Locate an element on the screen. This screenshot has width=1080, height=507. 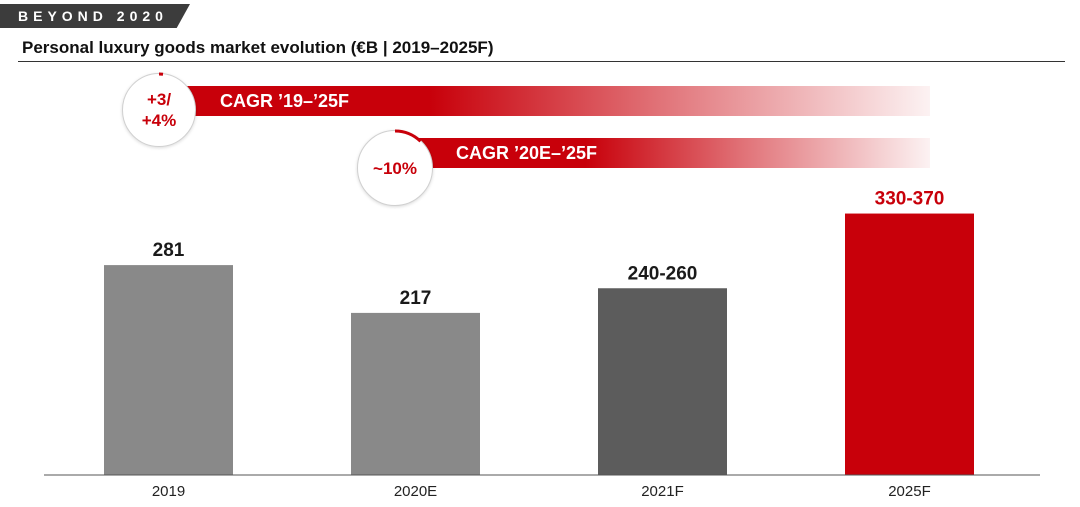
bar-2020e is located at coordinates (415, 393).